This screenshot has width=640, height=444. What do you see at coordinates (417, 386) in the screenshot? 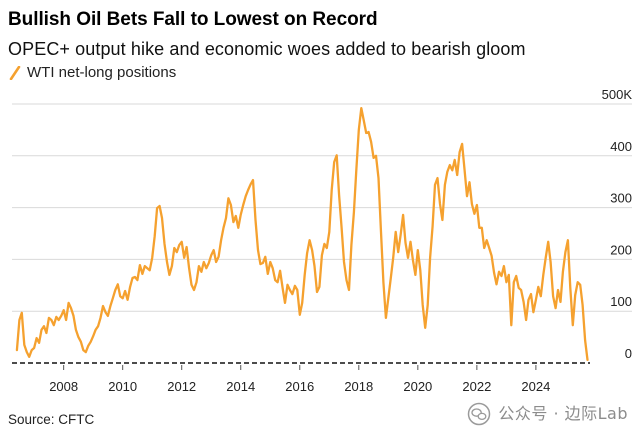
I see `x-tick-label: 2020` at bounding box center [417, 386].